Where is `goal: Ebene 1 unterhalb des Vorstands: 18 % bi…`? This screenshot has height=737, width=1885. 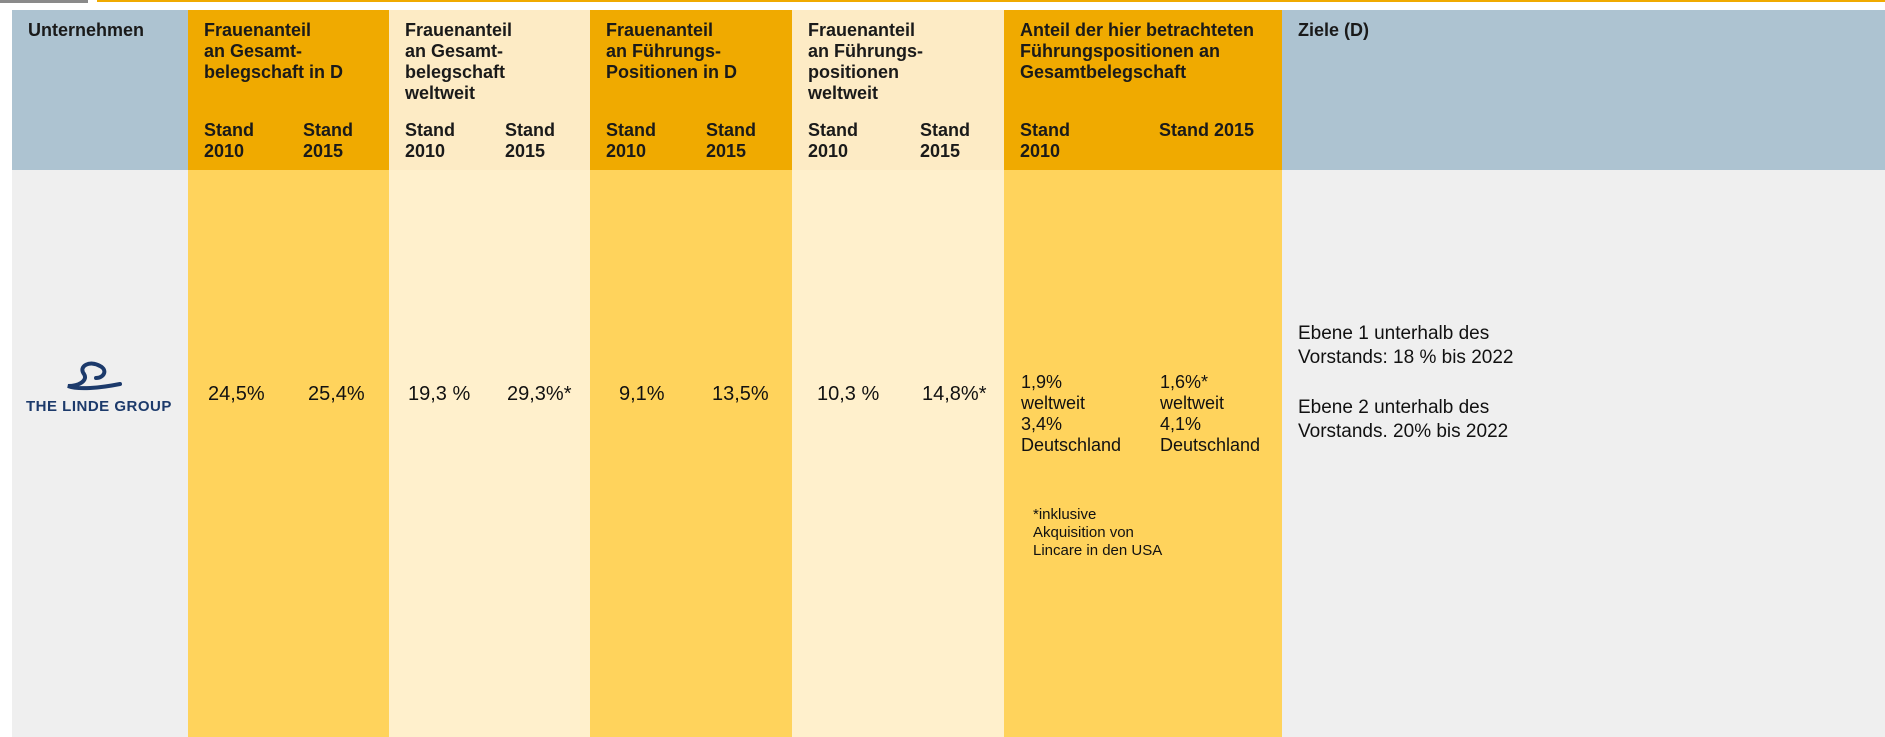 goal: Ebene 1 unterhalb des Vorstands: 18 % bi… is located at coordinates (1406, 345).